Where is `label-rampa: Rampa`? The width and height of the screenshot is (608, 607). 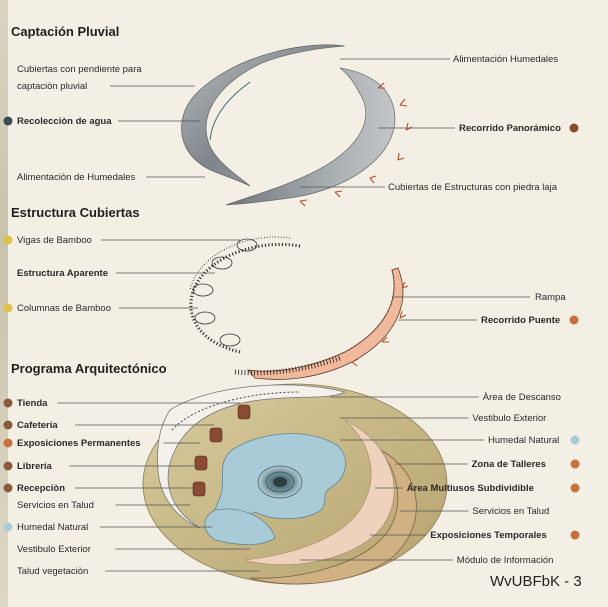
label-rampa: Rampa is located at coordinates (550, 297).